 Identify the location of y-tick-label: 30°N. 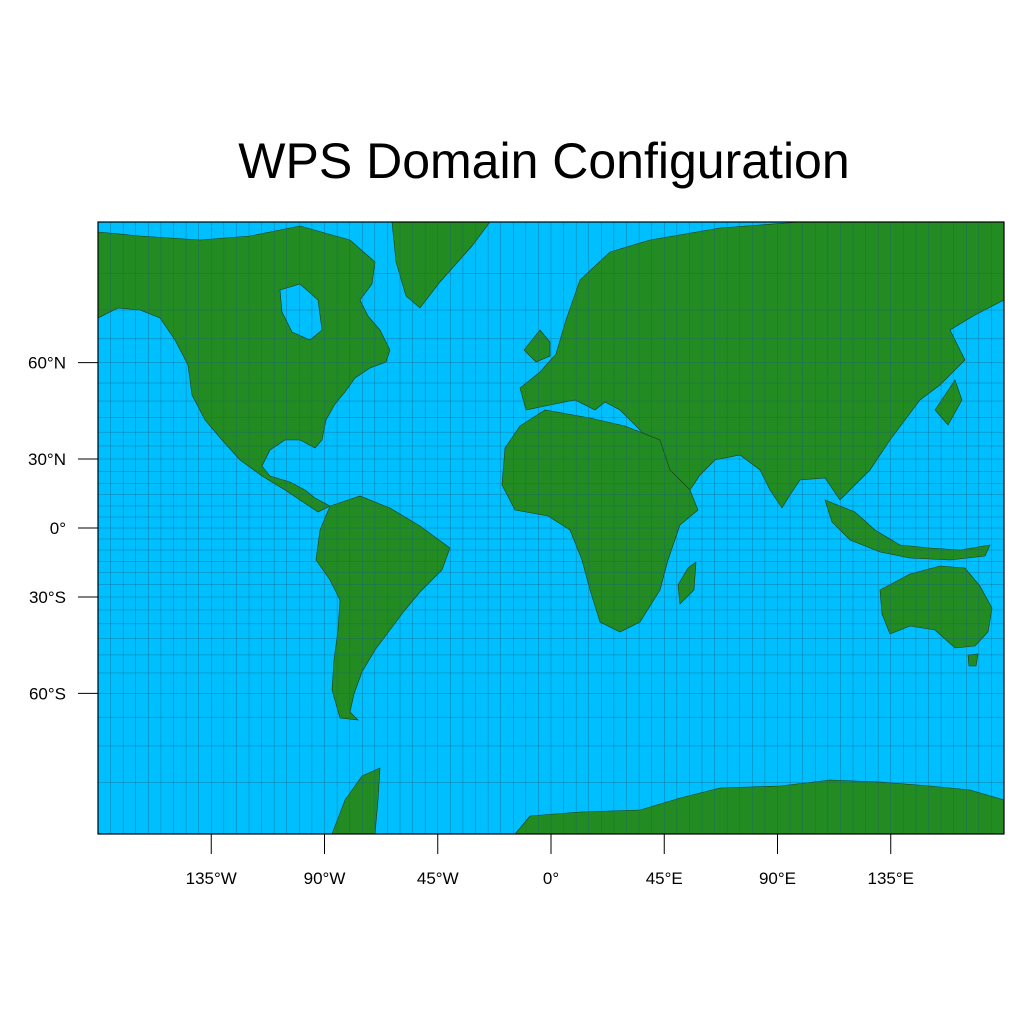
(47, 459).